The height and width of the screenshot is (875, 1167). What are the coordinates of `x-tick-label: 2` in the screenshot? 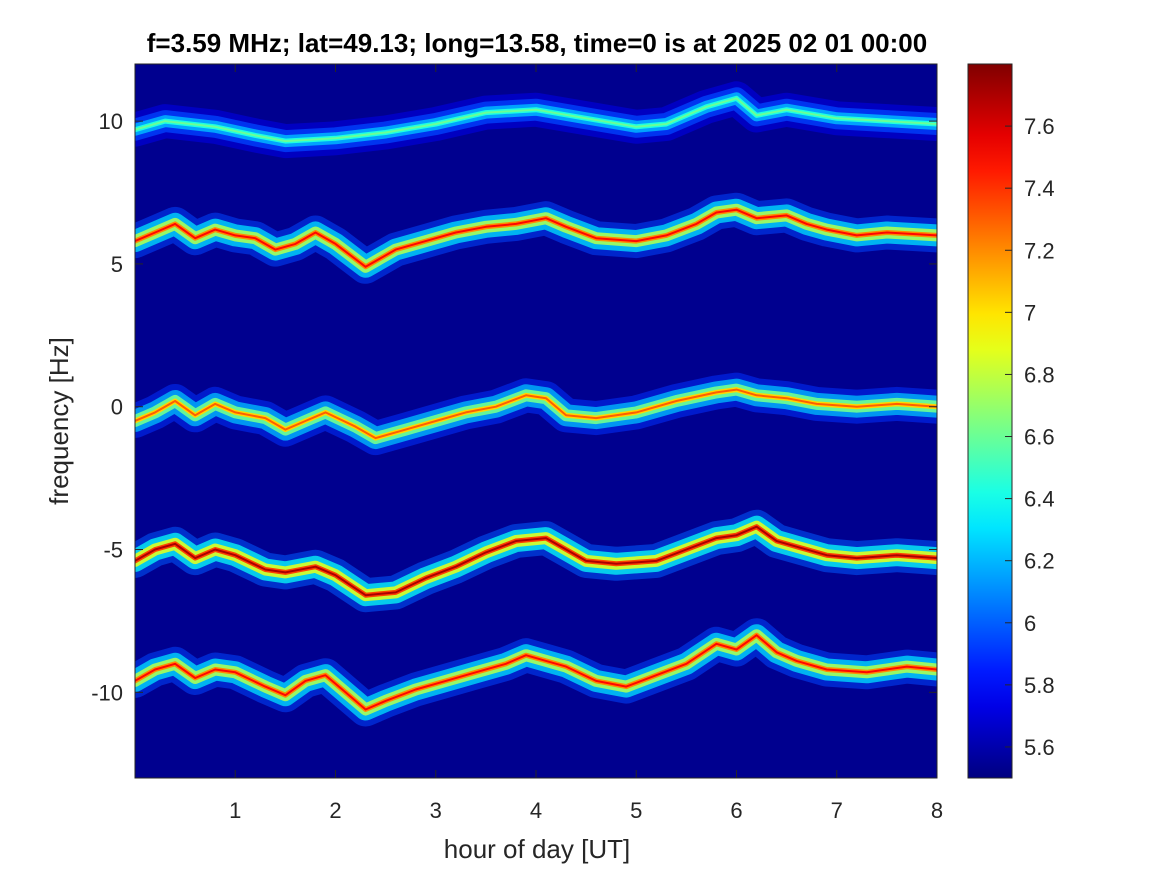 It's located at (335, 810).